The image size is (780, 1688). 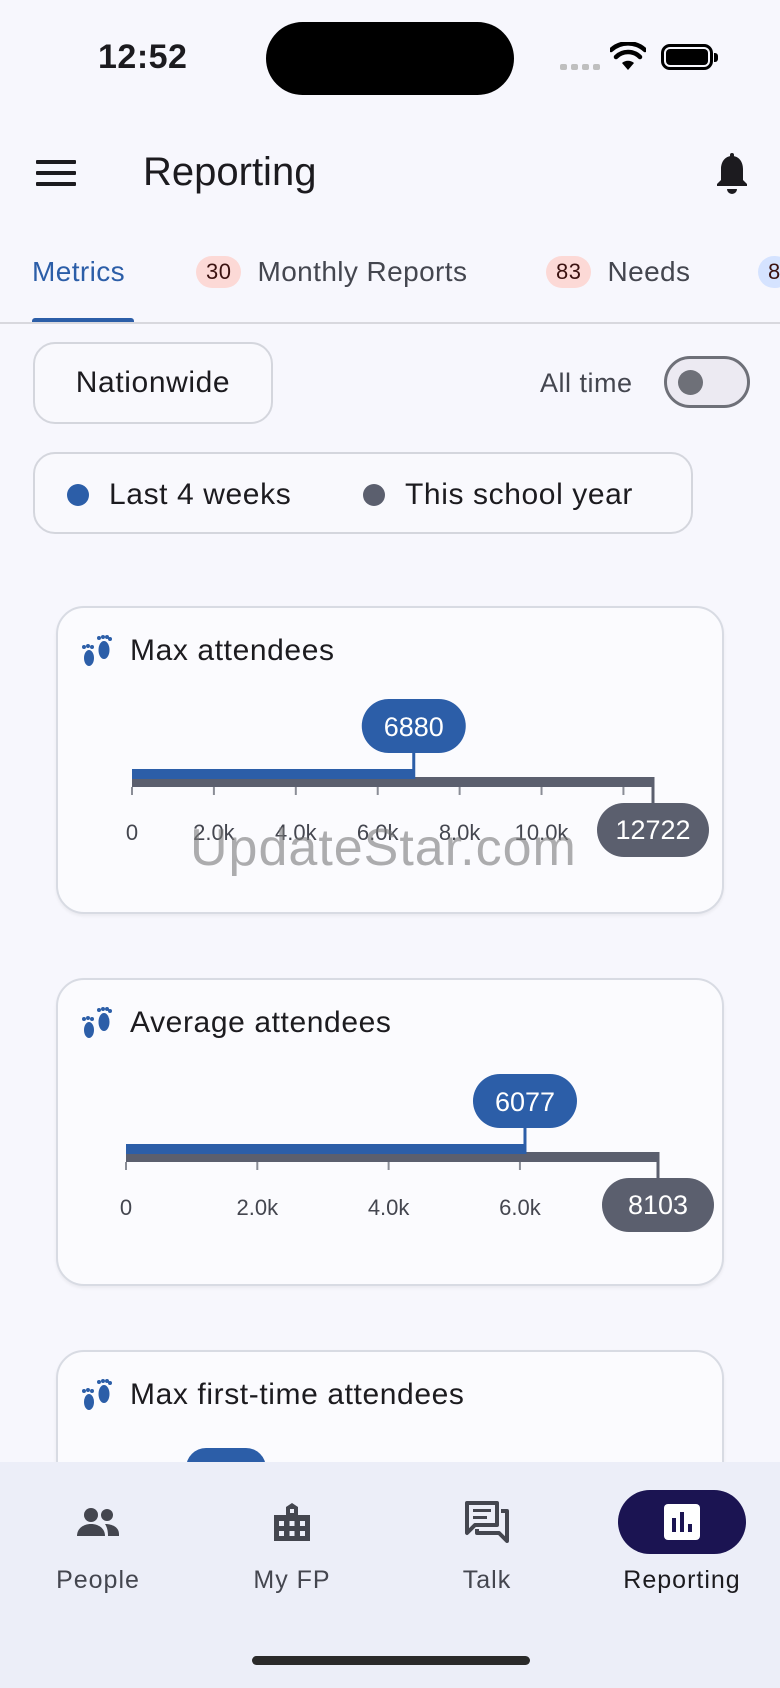 I want to click on home-indicator, so click(x=391, y=1660).